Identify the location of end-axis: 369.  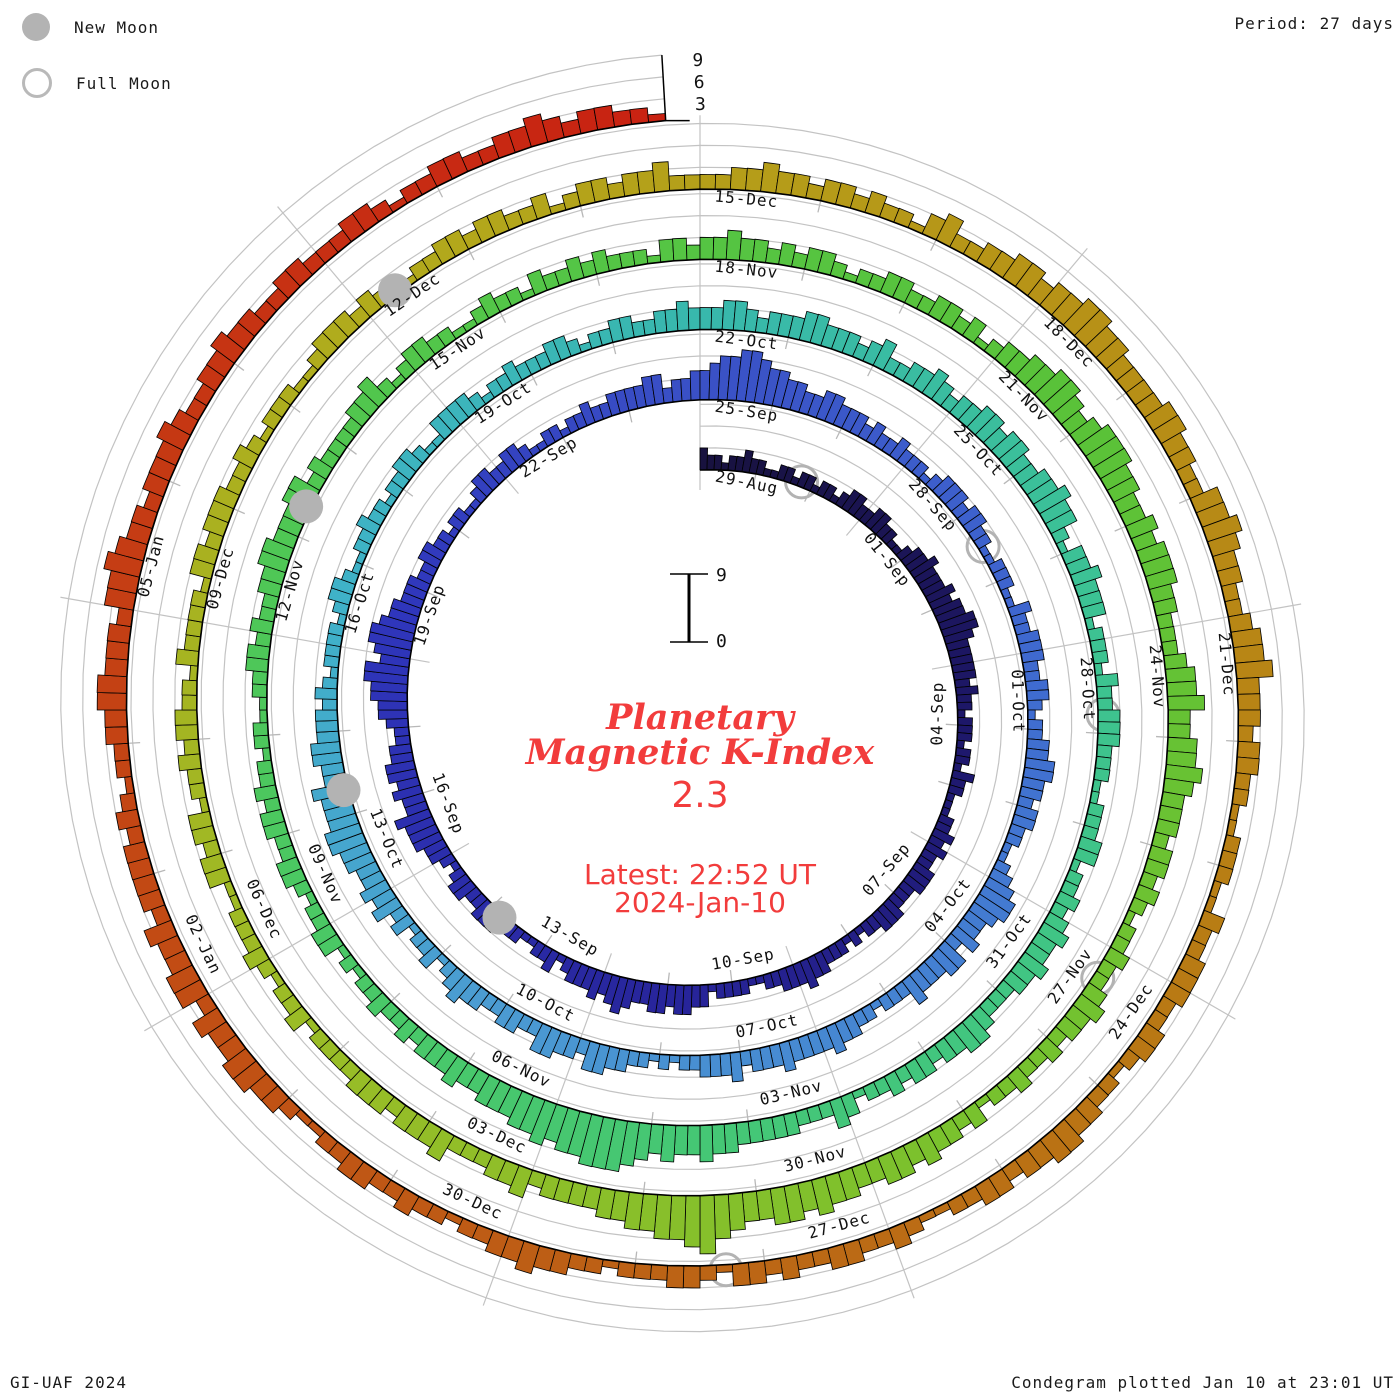
(683, 86).